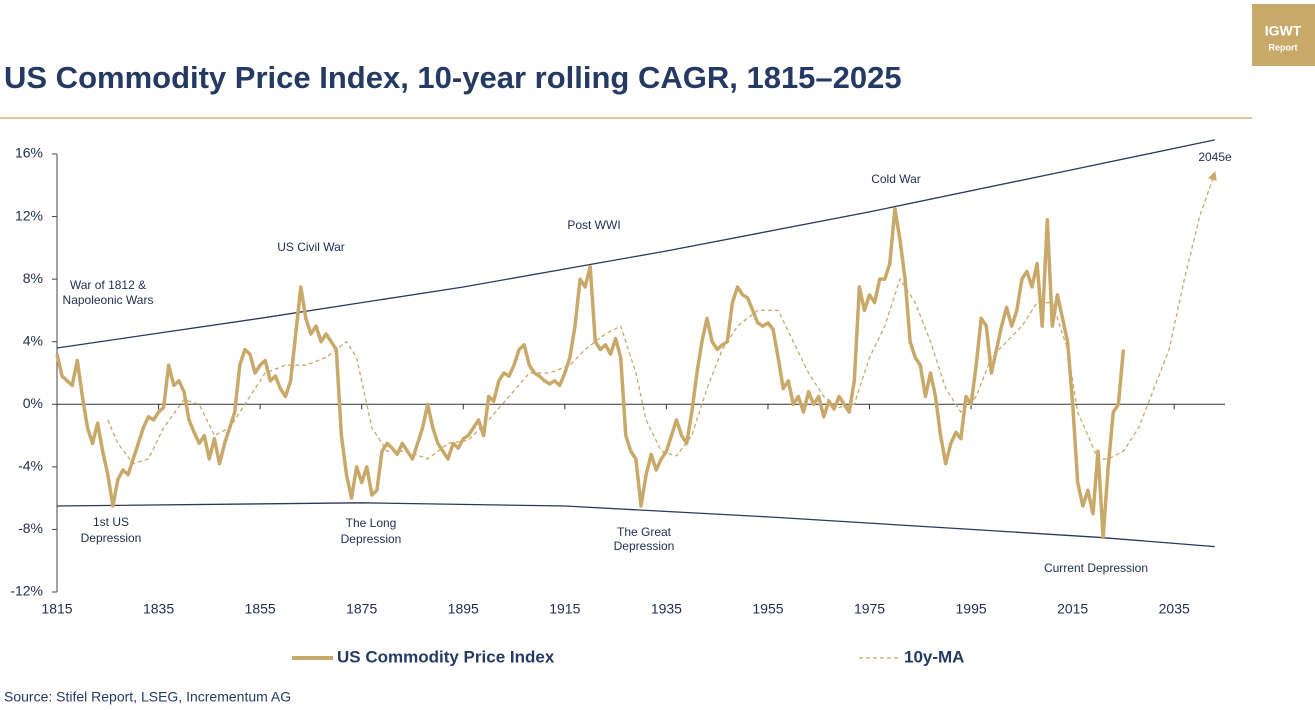 This screenshot has width=1315, height=710. I want to click on annotation: The Great, so click(644, 532).